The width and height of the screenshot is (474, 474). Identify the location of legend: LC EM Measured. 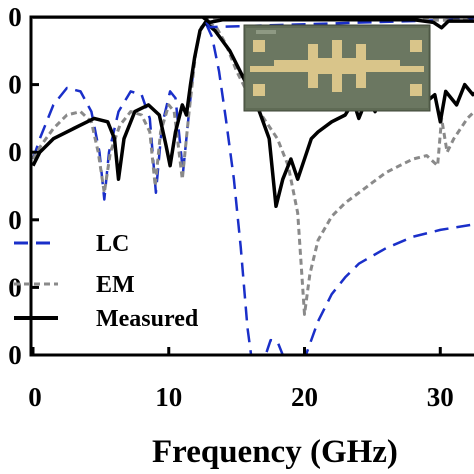
(106, 281).